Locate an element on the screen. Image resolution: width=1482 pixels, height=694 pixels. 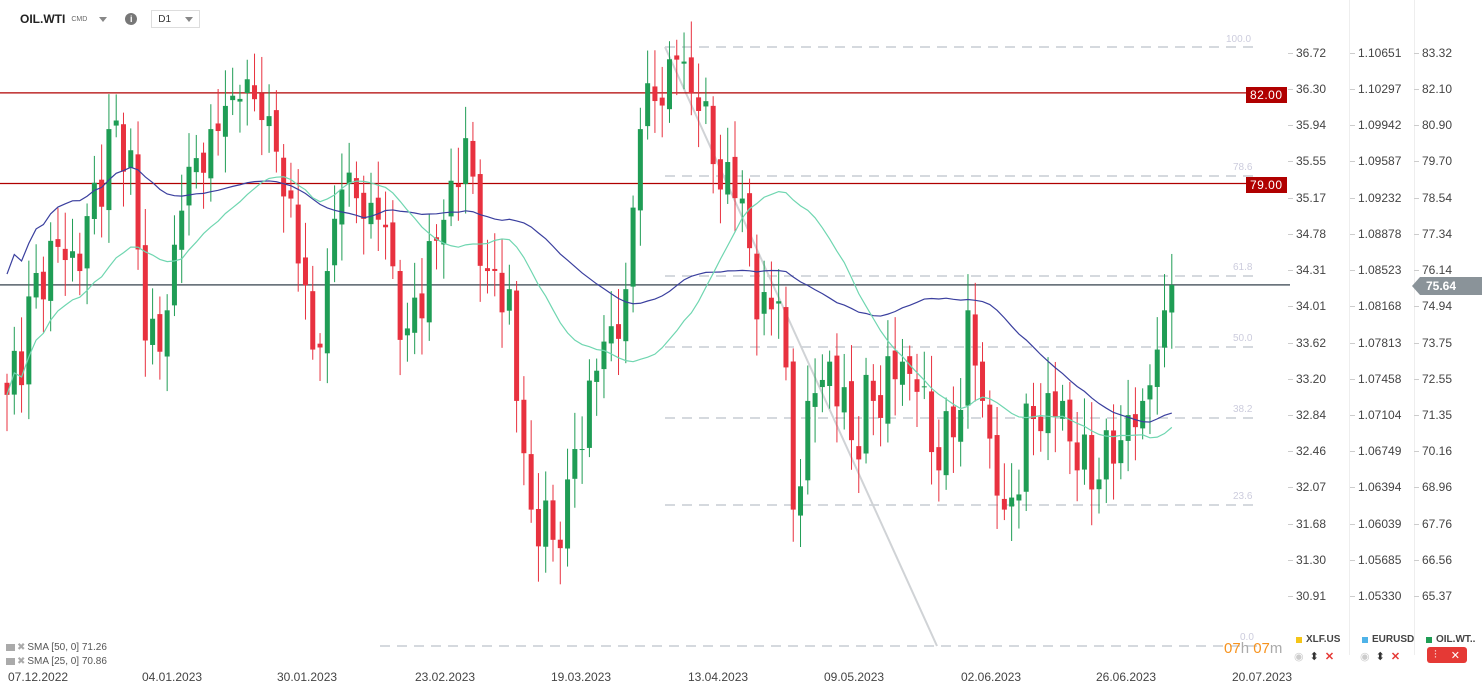
axis-tick-label: 1.06749 is located at coordinates (1375, 451).